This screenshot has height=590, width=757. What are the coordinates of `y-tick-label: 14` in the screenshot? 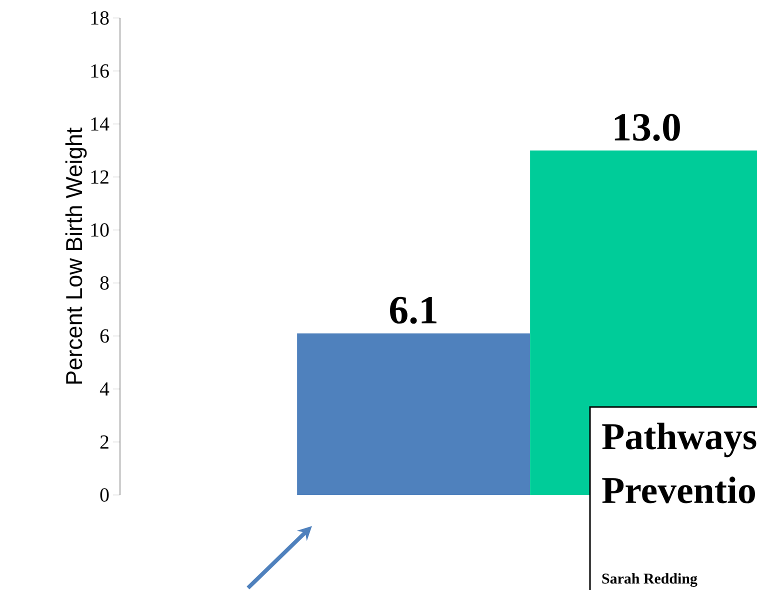 It's located at (100, 124).